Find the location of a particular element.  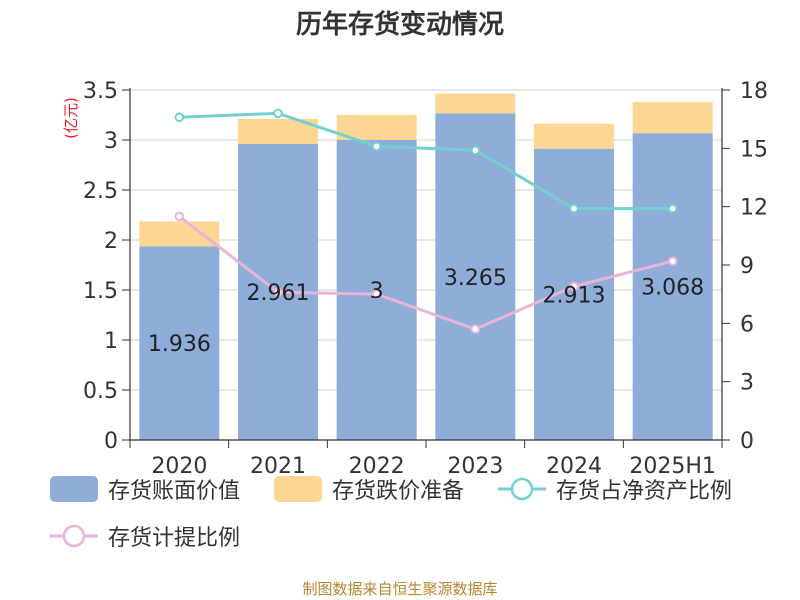

bar-data-label: 2.913 is located at coordinates (574, 295).